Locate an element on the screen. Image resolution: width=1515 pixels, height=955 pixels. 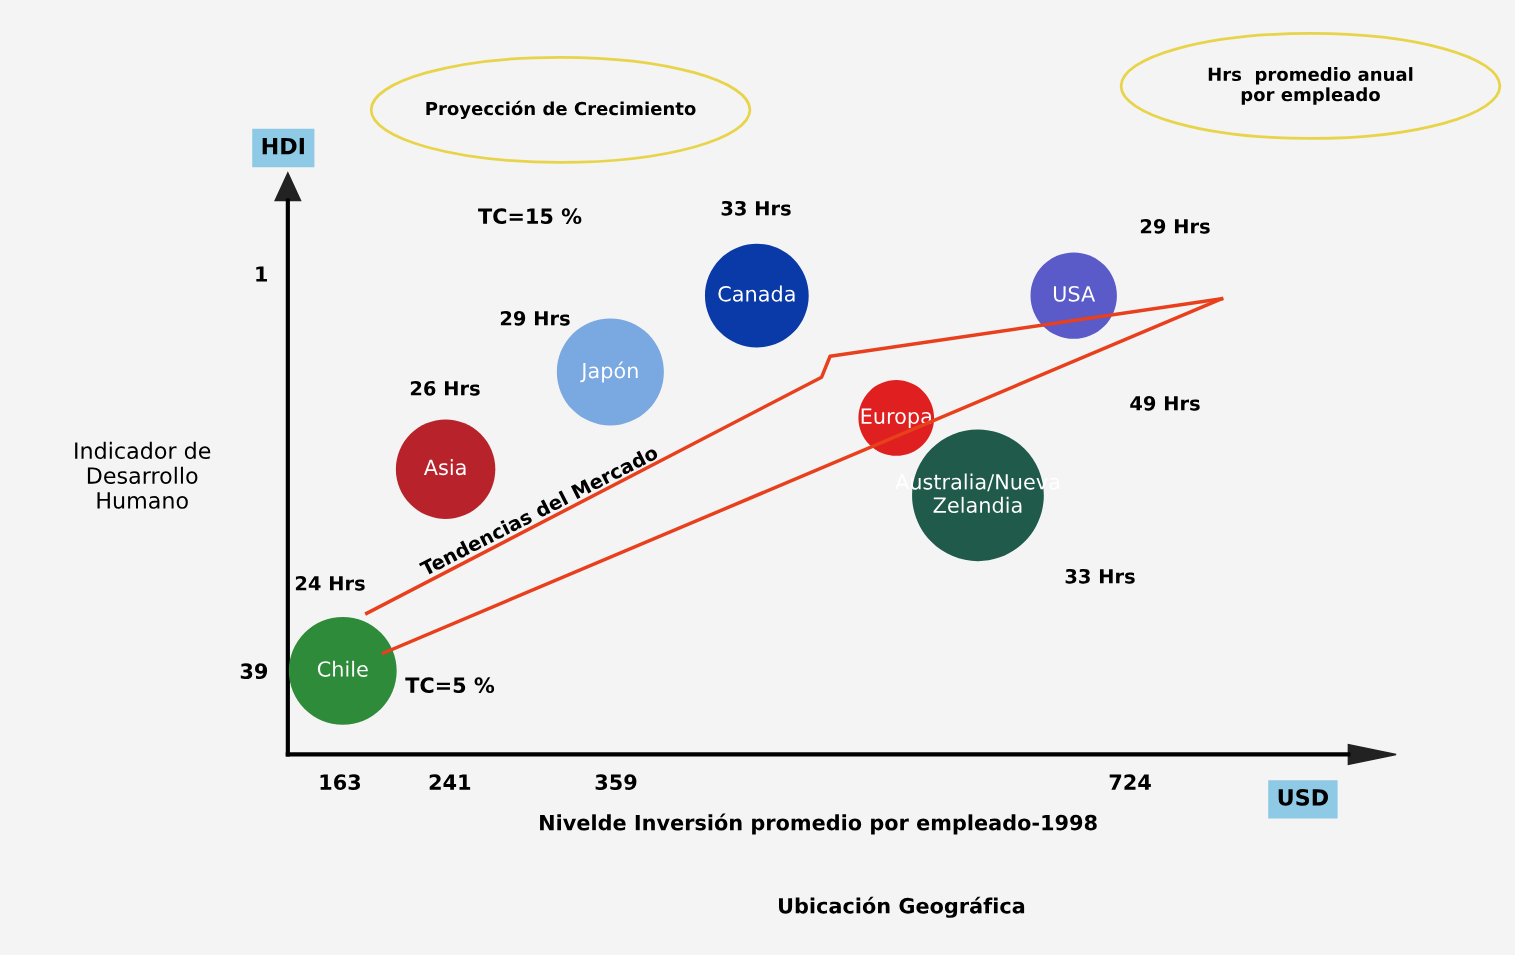
x-tick-label: 724 is located at coordinates (1130, 782).